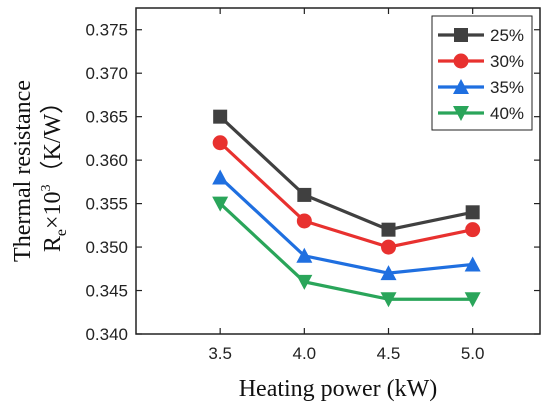 Image resolution: width=550 pixels, height=414 pixels. What do you see at coordinates (106, 204) in the screenshot?
I see `y-tick-label: 0.355` at bounding box center [106, 204].